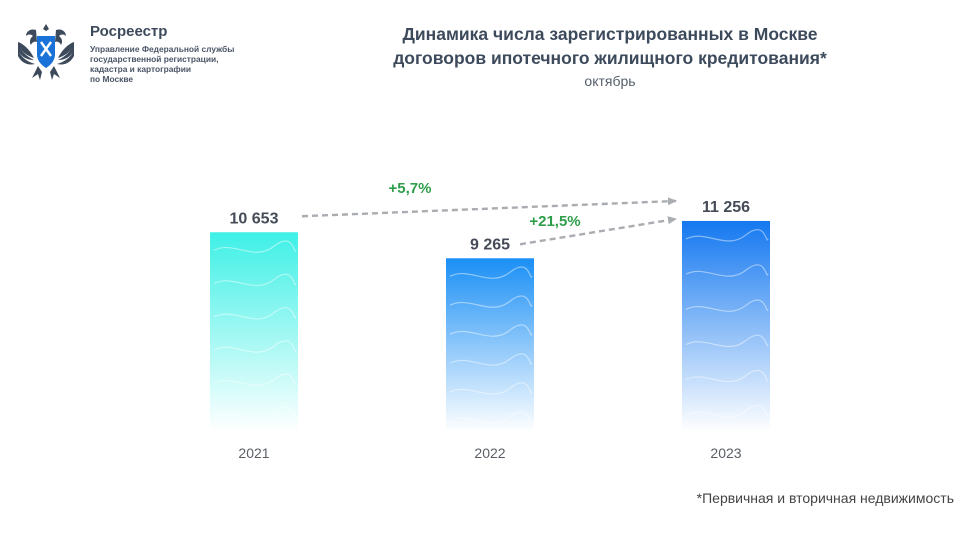 The image size is (962, 535). I want to click on org-subtitle-line: по Москве, so click(112, 79).